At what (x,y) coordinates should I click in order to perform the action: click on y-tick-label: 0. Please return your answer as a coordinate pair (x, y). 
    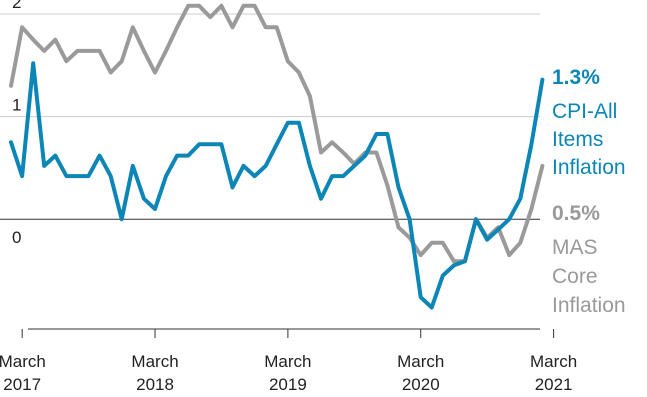
    Looking at the image, I should click on (16, 237).